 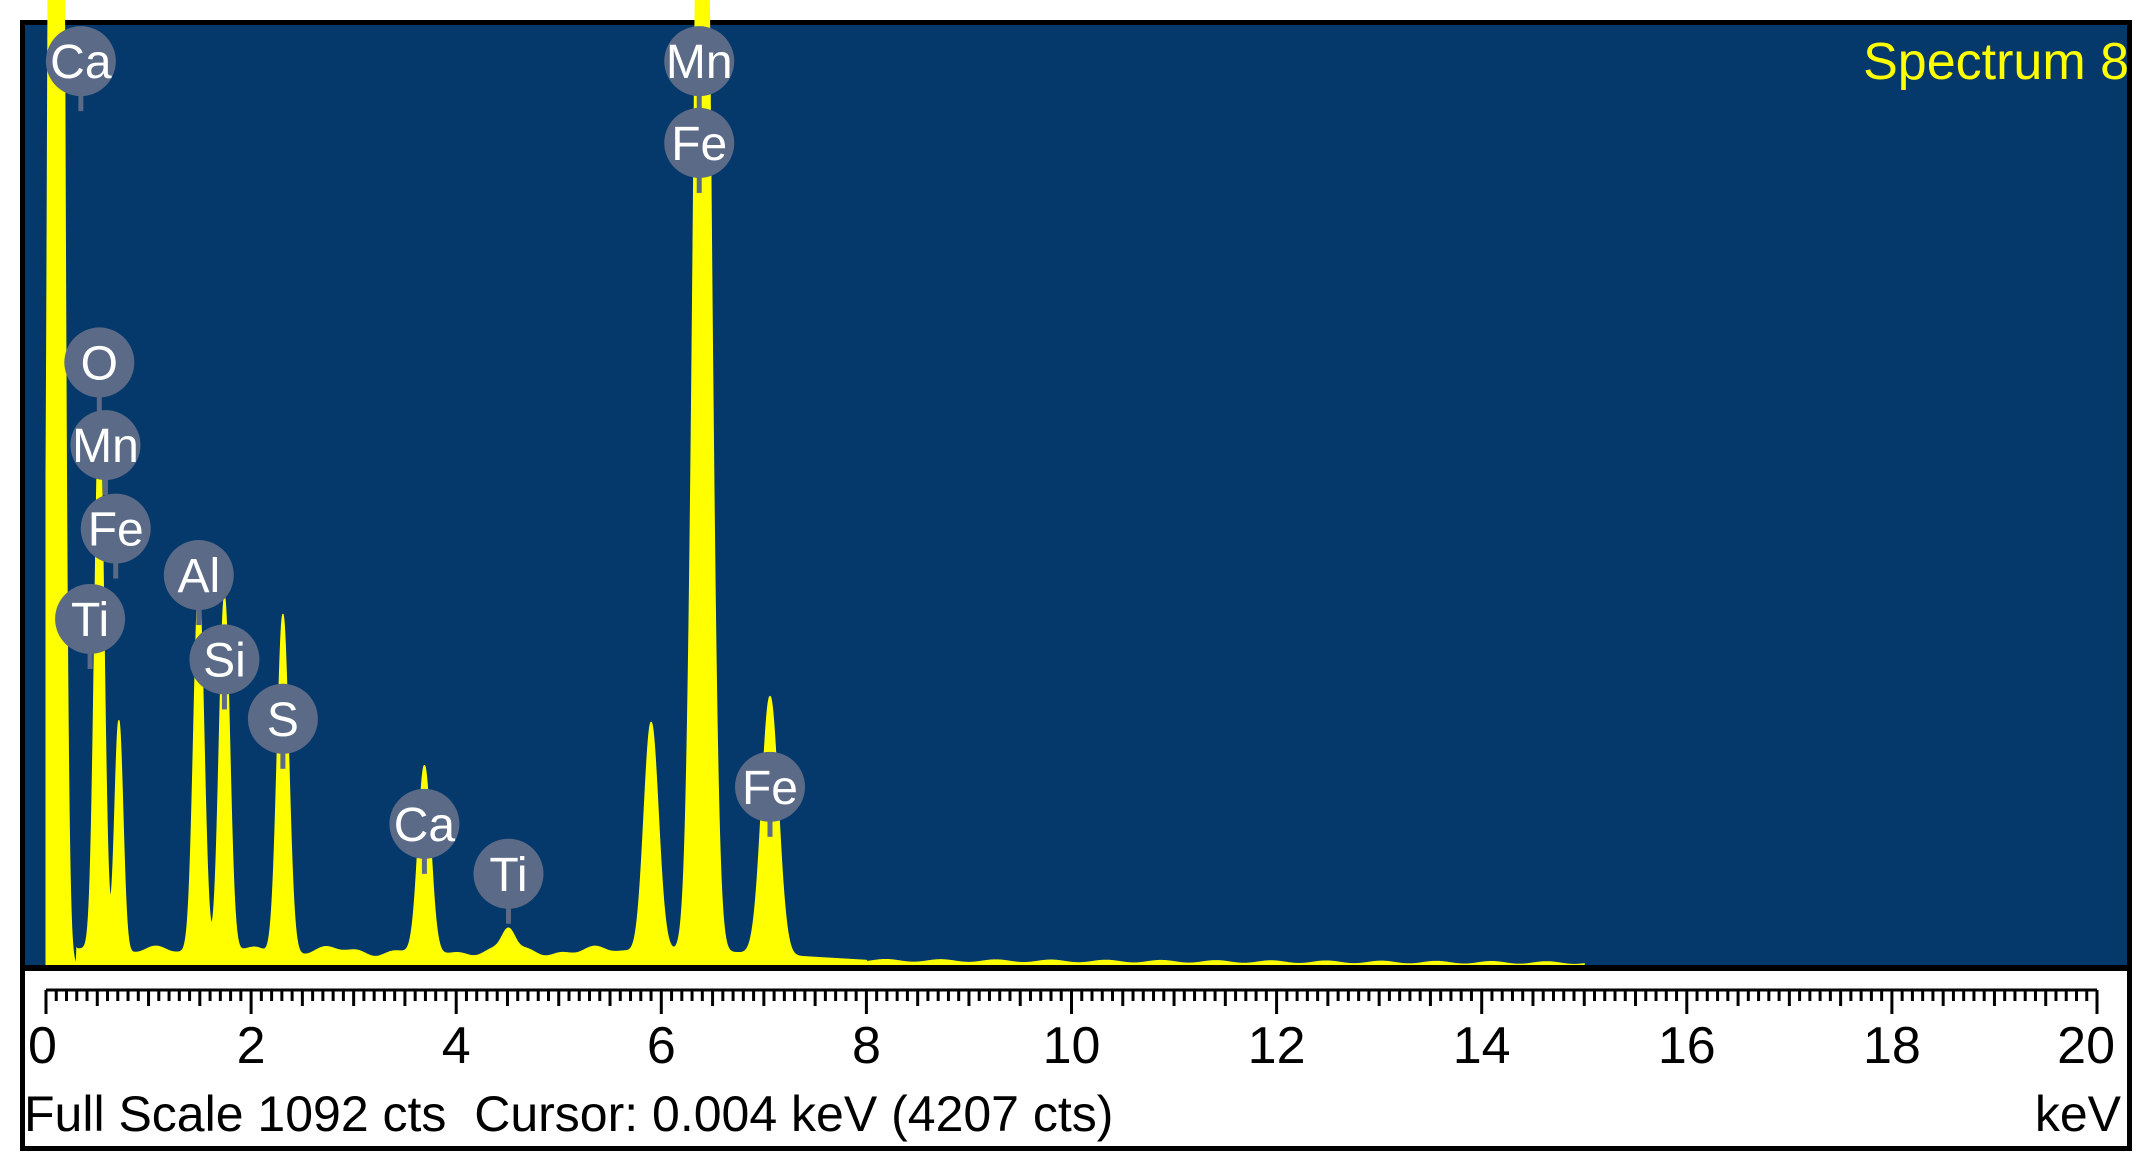 I want to click on spectrum-title: Spectrum 8, so click(x=1996, y=62).